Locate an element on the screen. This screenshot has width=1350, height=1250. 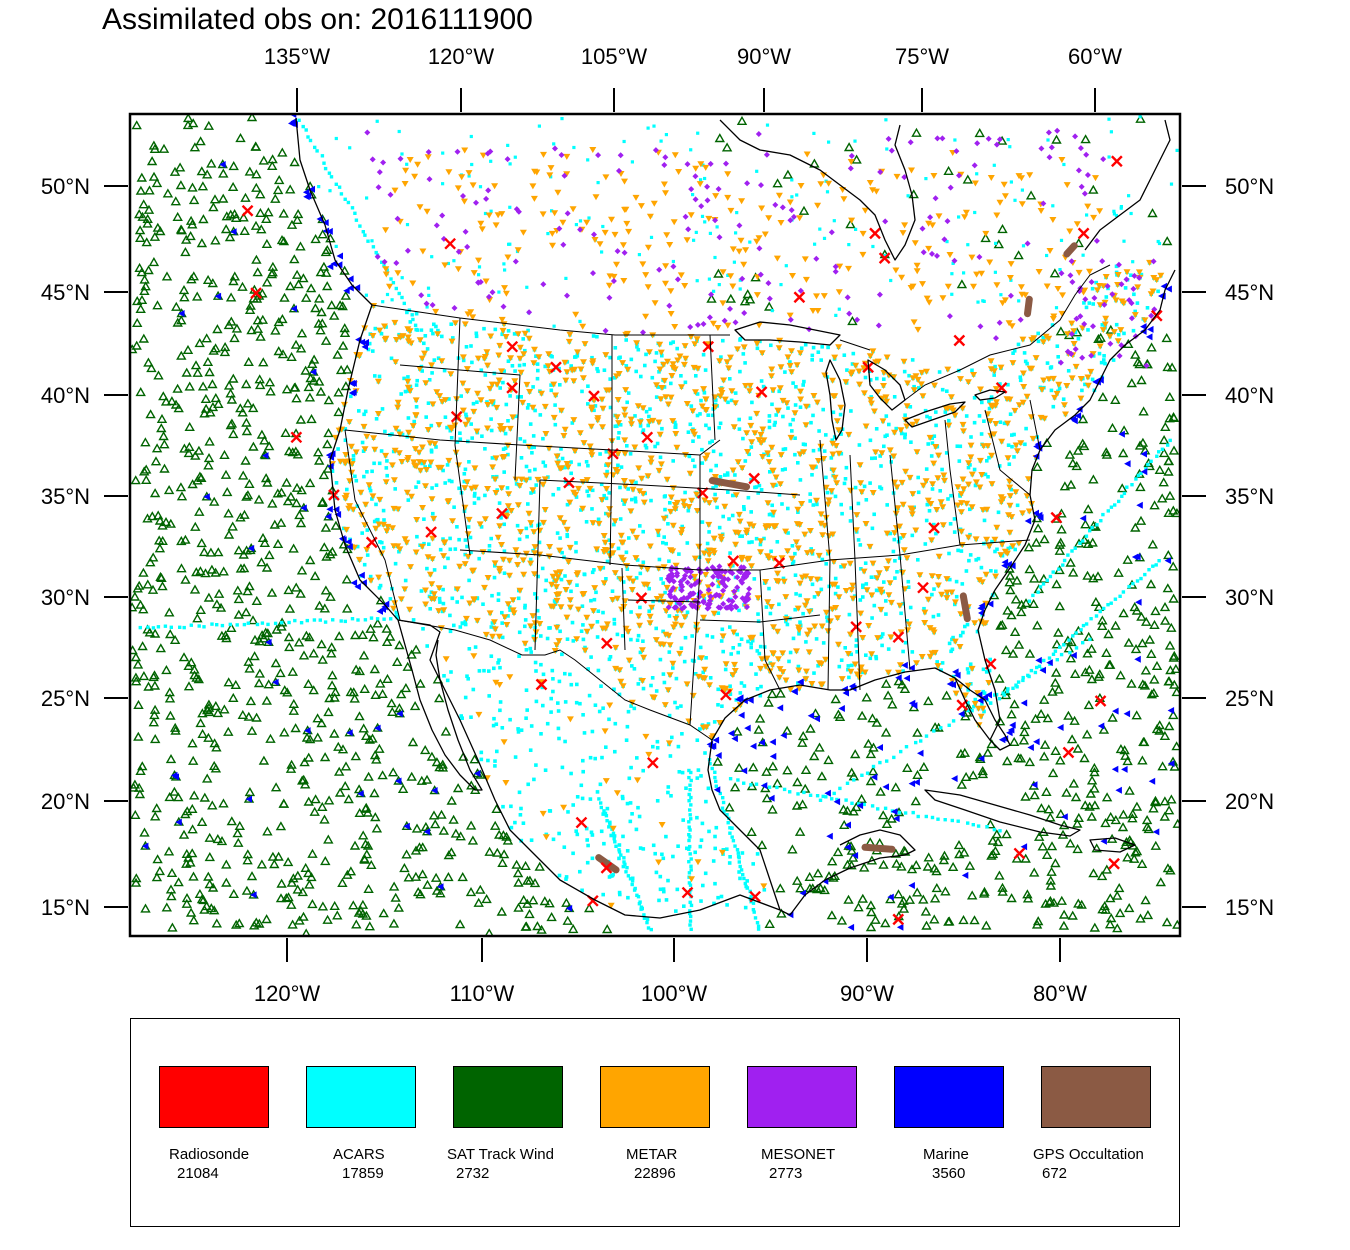
left-lat-label: 20°N is located at coordinates (65, 801).